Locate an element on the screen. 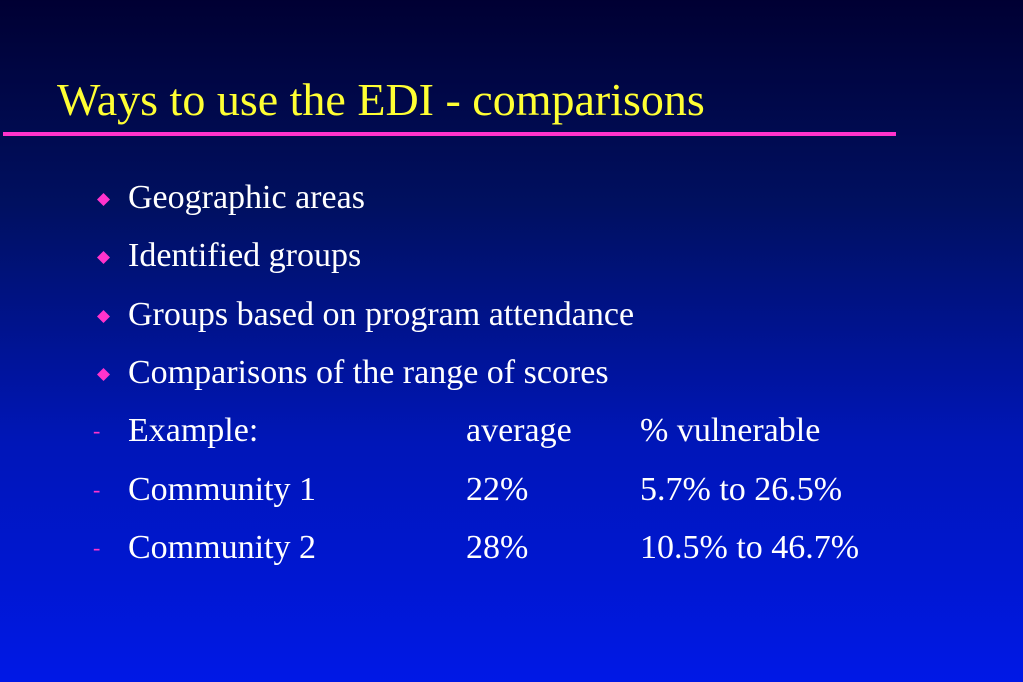 This screenshot has height=682, width=1023. row-label: Community 2 is located at coordinates (222, 547).